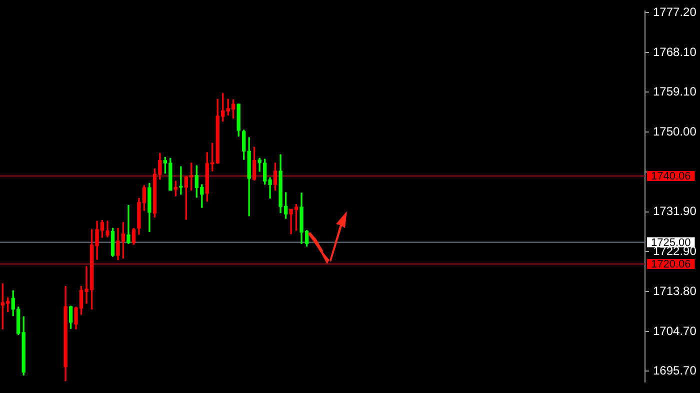 The height and width of the screenshot is (393, 700). What do you see at coordinates (675, 51) in the screenshot?
I see `y-tick-label: 1768.10` at bounding box center [675, 51].